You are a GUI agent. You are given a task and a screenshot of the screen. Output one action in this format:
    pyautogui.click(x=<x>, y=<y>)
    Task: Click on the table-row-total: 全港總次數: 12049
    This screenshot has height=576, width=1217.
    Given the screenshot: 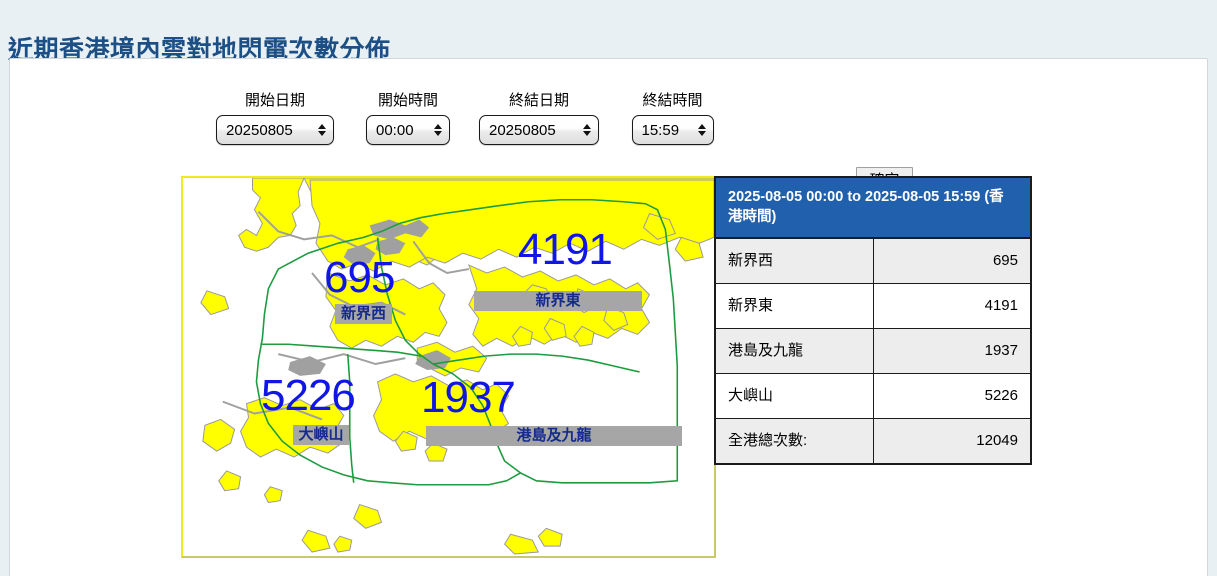 What is the action you would take?
    pyautogui.click(x=873, y=441)
    